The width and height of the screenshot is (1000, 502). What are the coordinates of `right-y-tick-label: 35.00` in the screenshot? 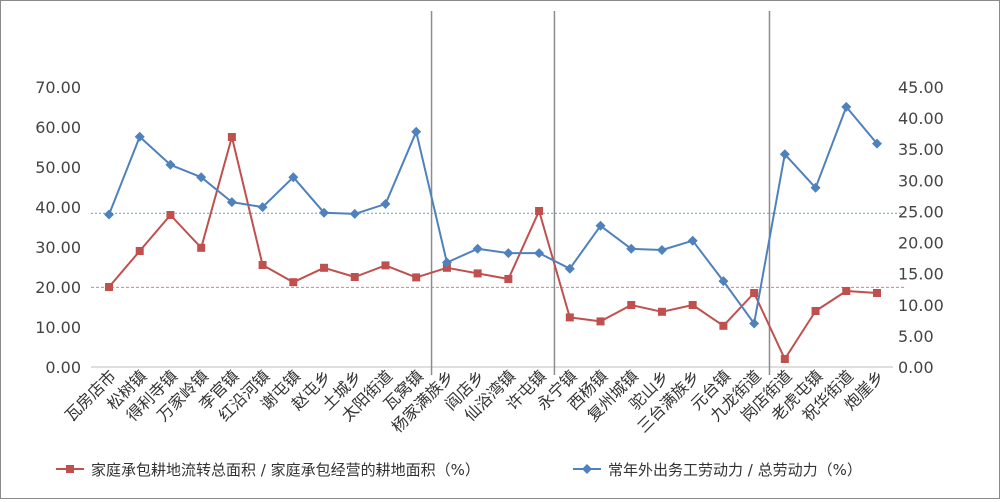 It's located at (921, 149).